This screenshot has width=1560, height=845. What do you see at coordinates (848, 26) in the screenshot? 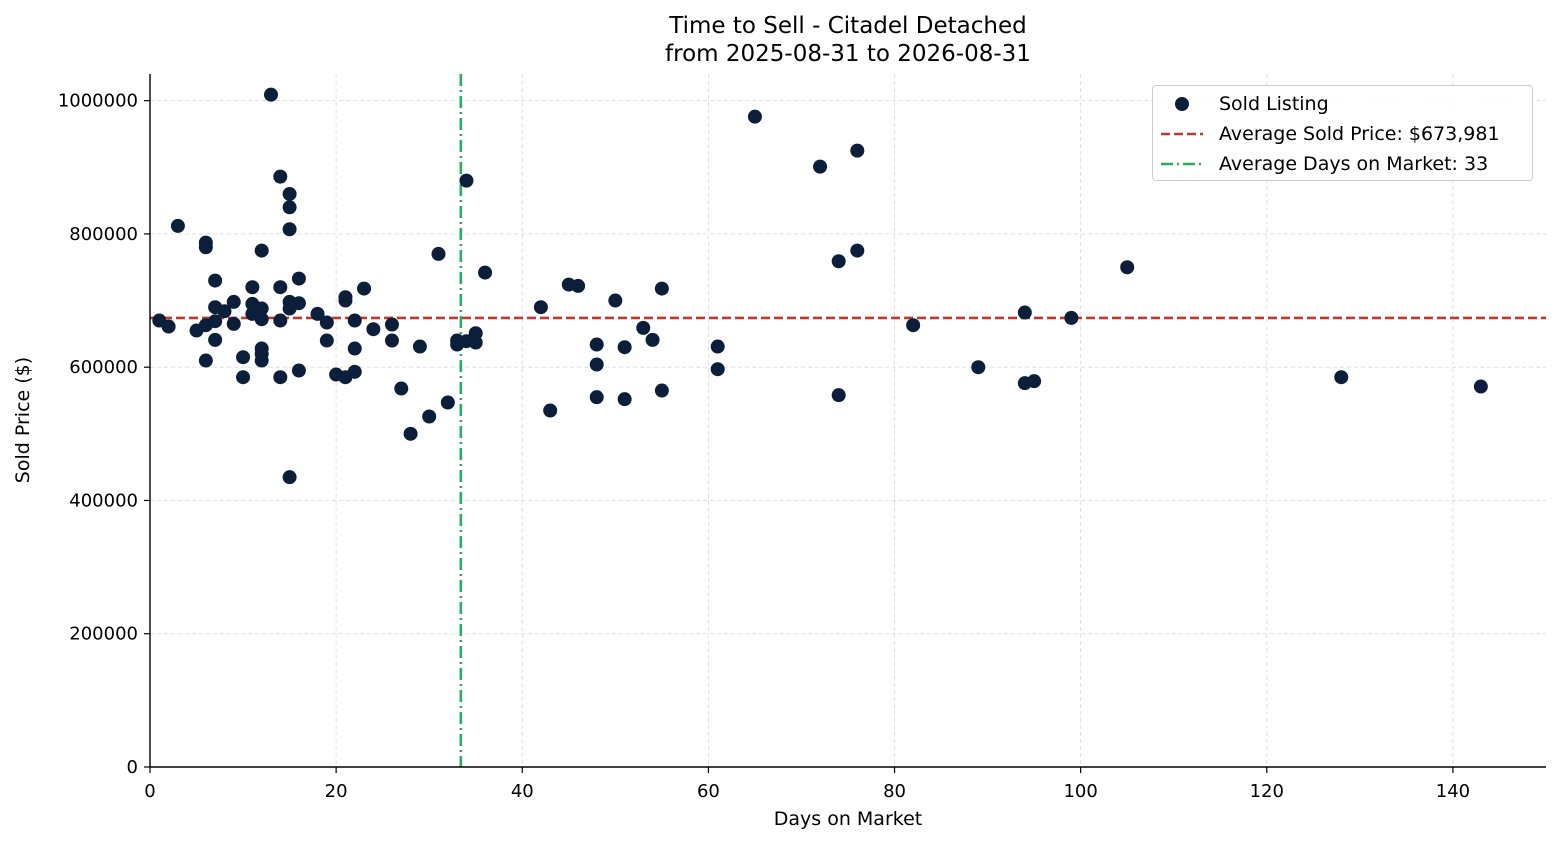
I see `chart-title: Time to Sell - Citadel Detached` at bounding box center [848, 26].